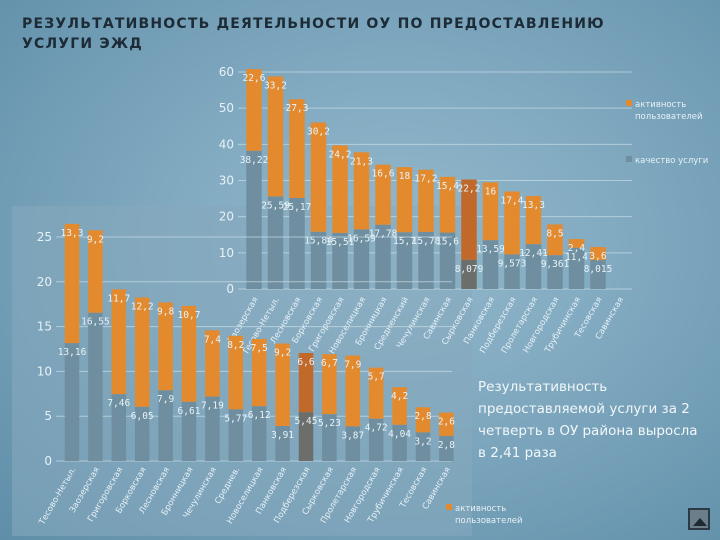  I want to click on chart1-label-quality: 15,78, so click(426, 241).